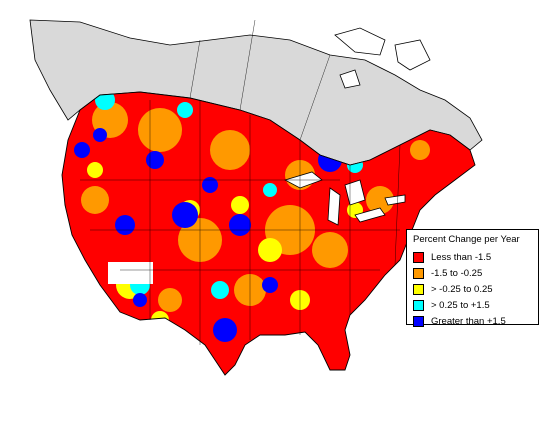 The width and height of the screenshot is (547, 423). What do you see at coordinates (462, 289) in the screenshot?
I see `legend-item-label: > -0.25 to 0.25` at bounding box center [462, 289].